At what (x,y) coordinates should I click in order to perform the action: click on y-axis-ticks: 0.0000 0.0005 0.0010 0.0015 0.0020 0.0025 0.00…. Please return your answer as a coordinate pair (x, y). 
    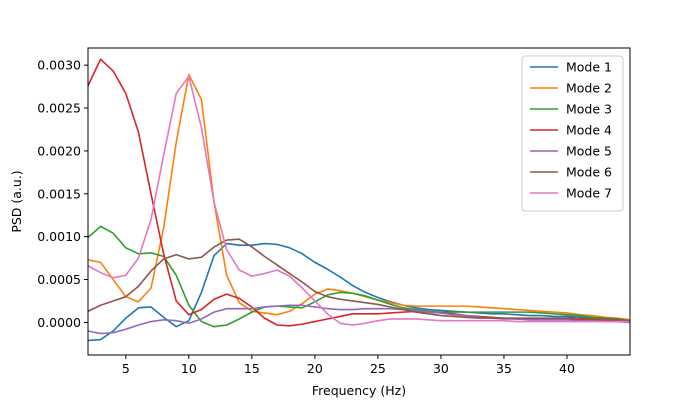
    Looking at the image, I should click on (62, 194).